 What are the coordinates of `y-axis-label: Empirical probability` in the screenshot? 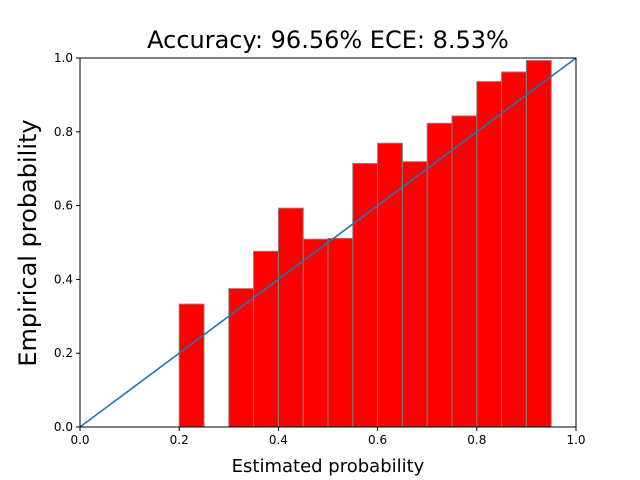 It's located at (28, 242).